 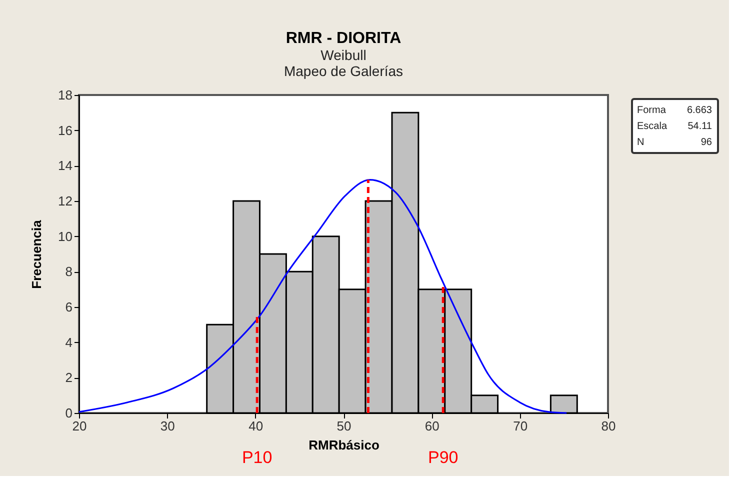 I want to click on chart-subtitle: Weibull Mapeo de Galerías, so click(x=344, y=63).